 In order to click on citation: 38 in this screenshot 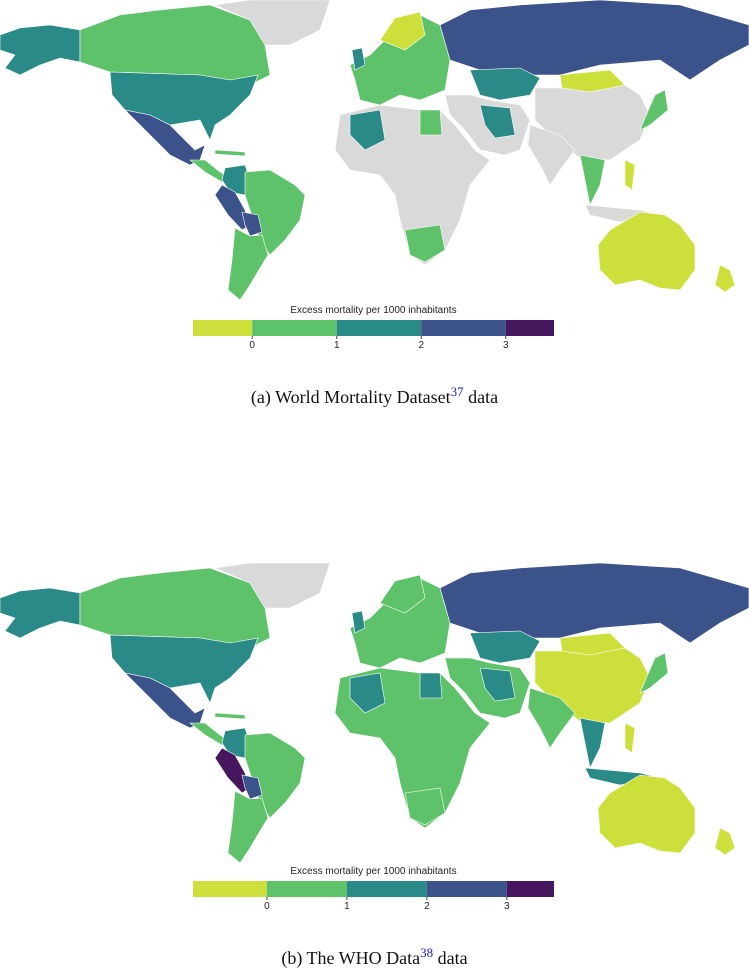, I will do `click(427, 952)`.